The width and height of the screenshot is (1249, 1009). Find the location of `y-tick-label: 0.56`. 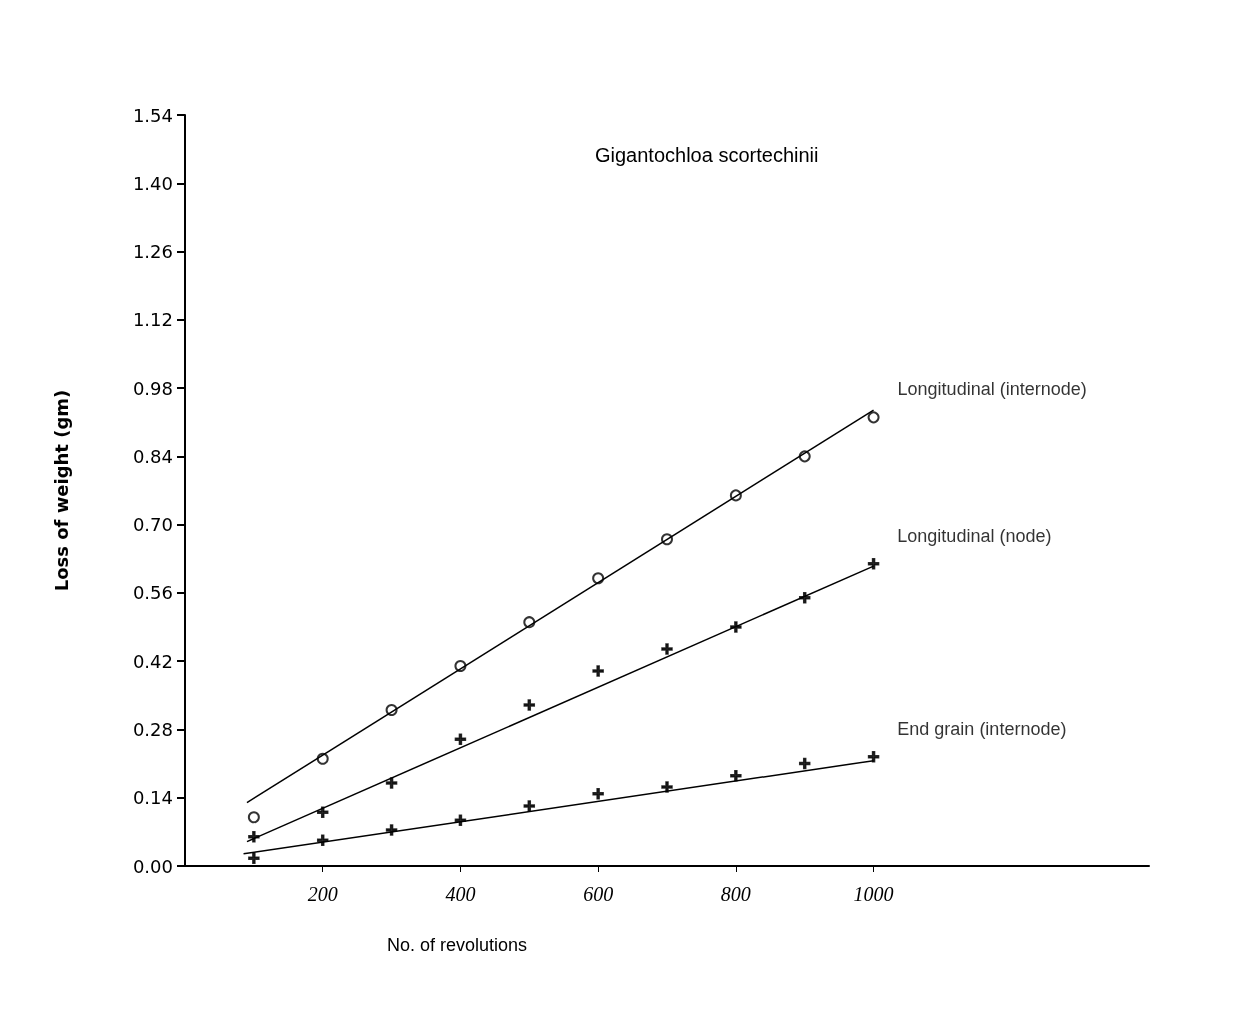

y-tick-label: 0.56 is located at coordinates (152, 593).